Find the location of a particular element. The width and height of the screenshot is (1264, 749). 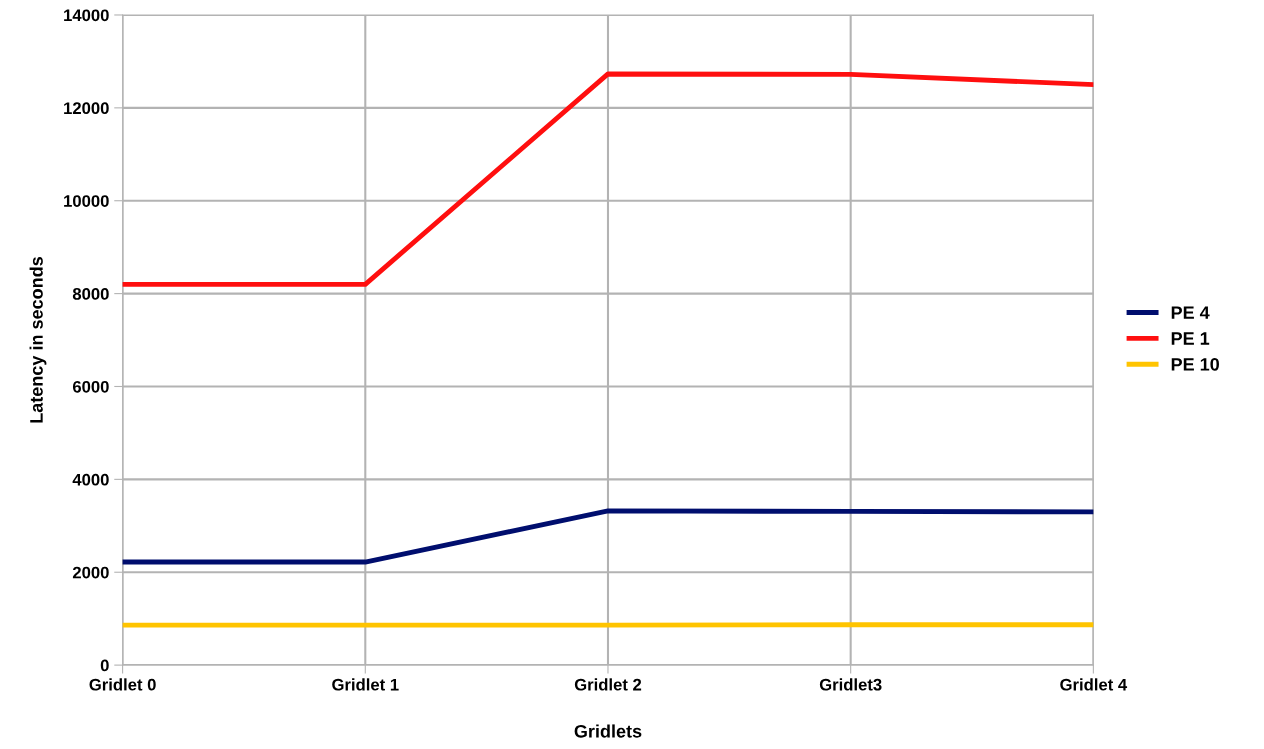

y-axis-title: Latency in seconds is located at coordinates (38, 339).